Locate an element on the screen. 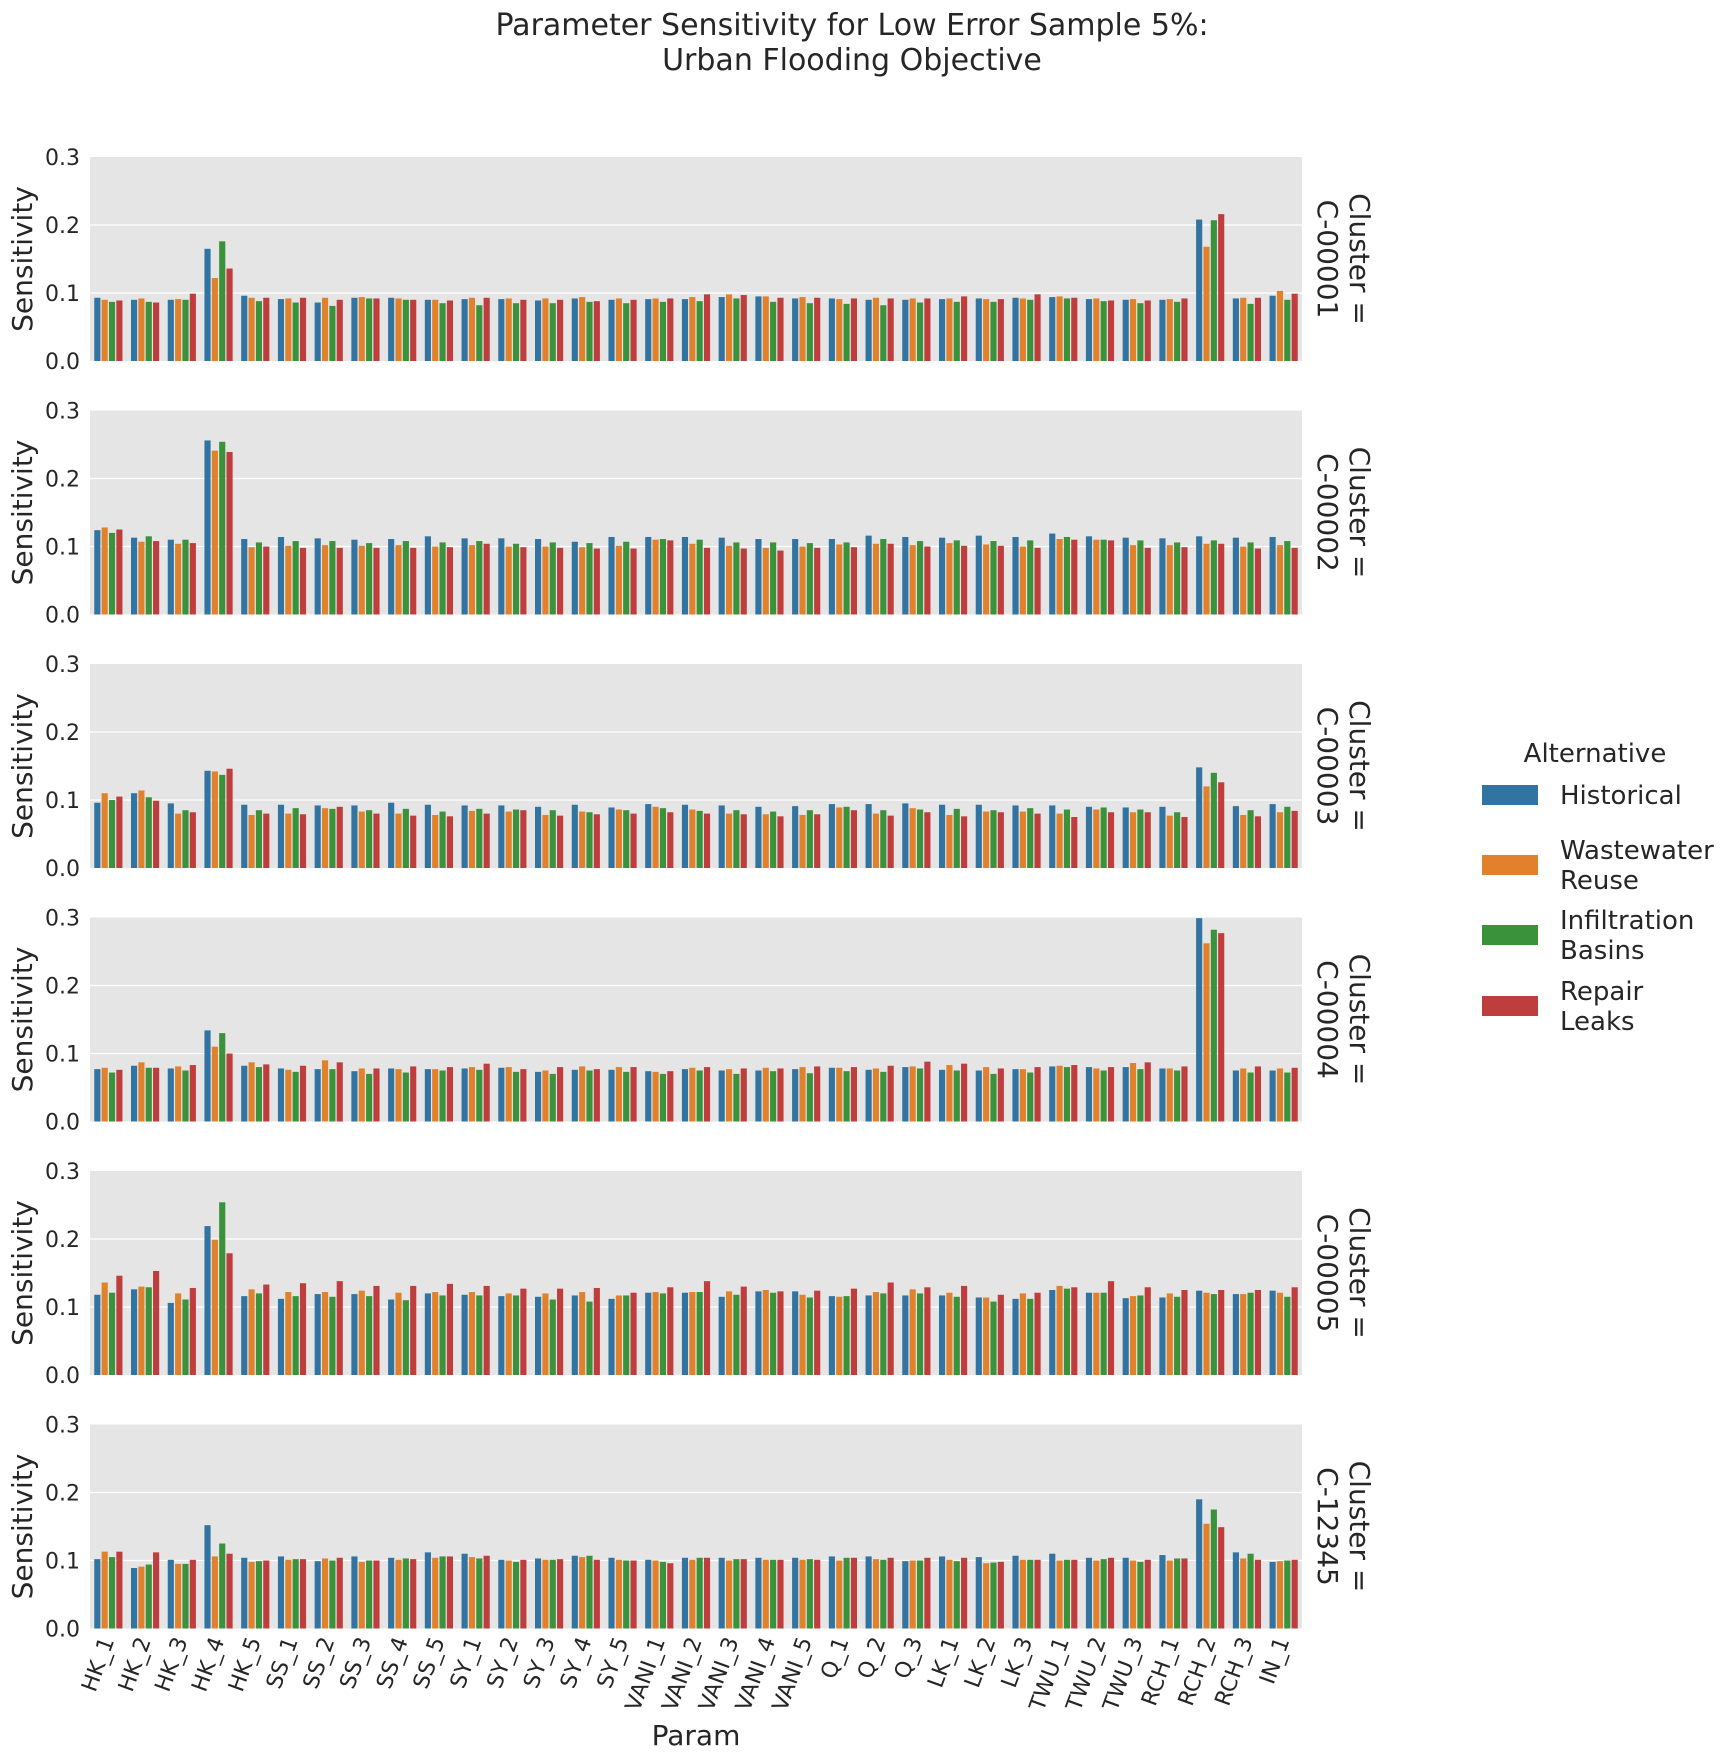  y-tick-label: 0.0 is located at coordinates (62, 869).